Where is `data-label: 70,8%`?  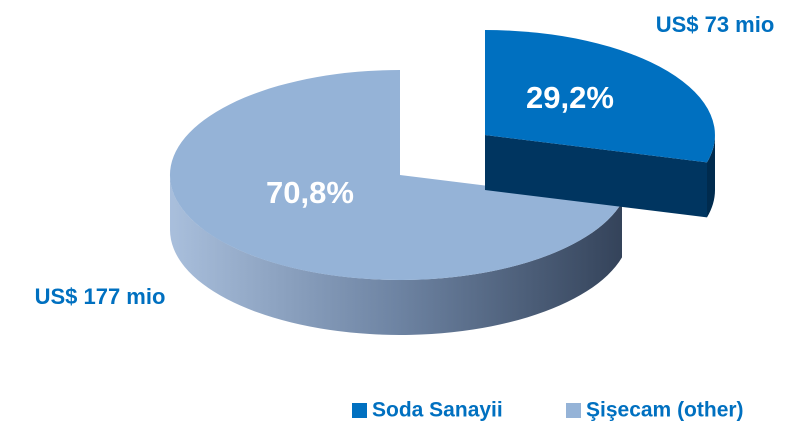
data-label: 70,8% is located at coordinates (310, 192).